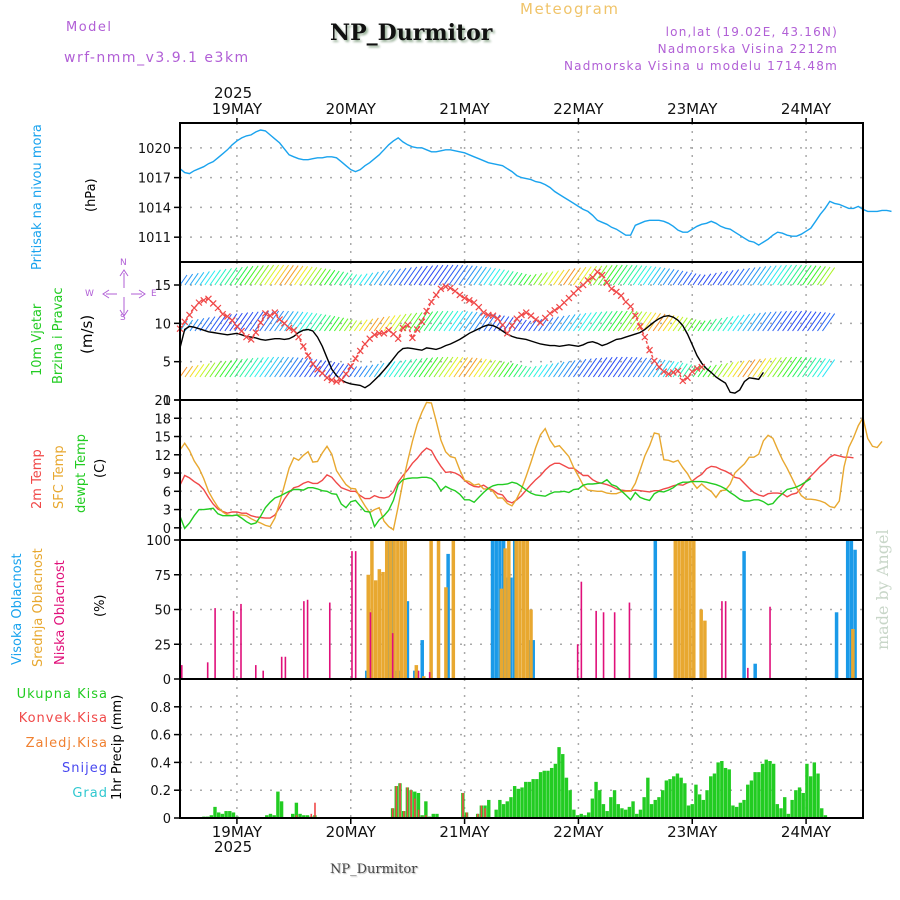 The width and height of the screenshot is (900, 900). Describe the element at coordinates (167, 819) in the screenshot. I see `ytick-label: 0` at that location.